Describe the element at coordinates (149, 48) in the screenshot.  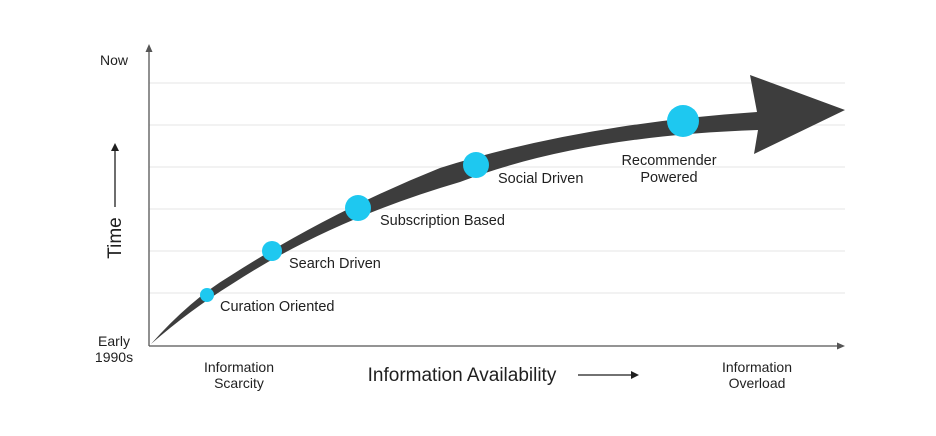
I see `y-axis-arrowhead` at that location.